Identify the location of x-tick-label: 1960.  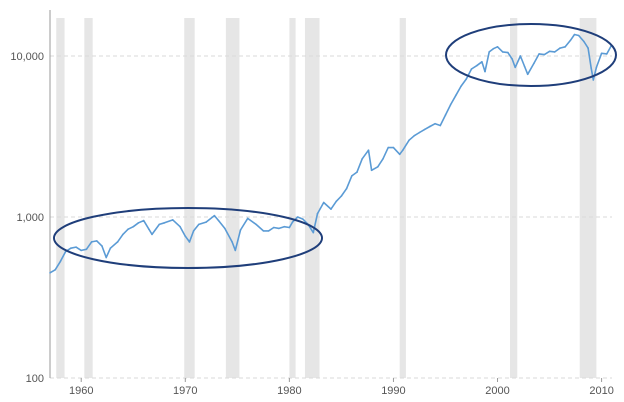
(81, 391).